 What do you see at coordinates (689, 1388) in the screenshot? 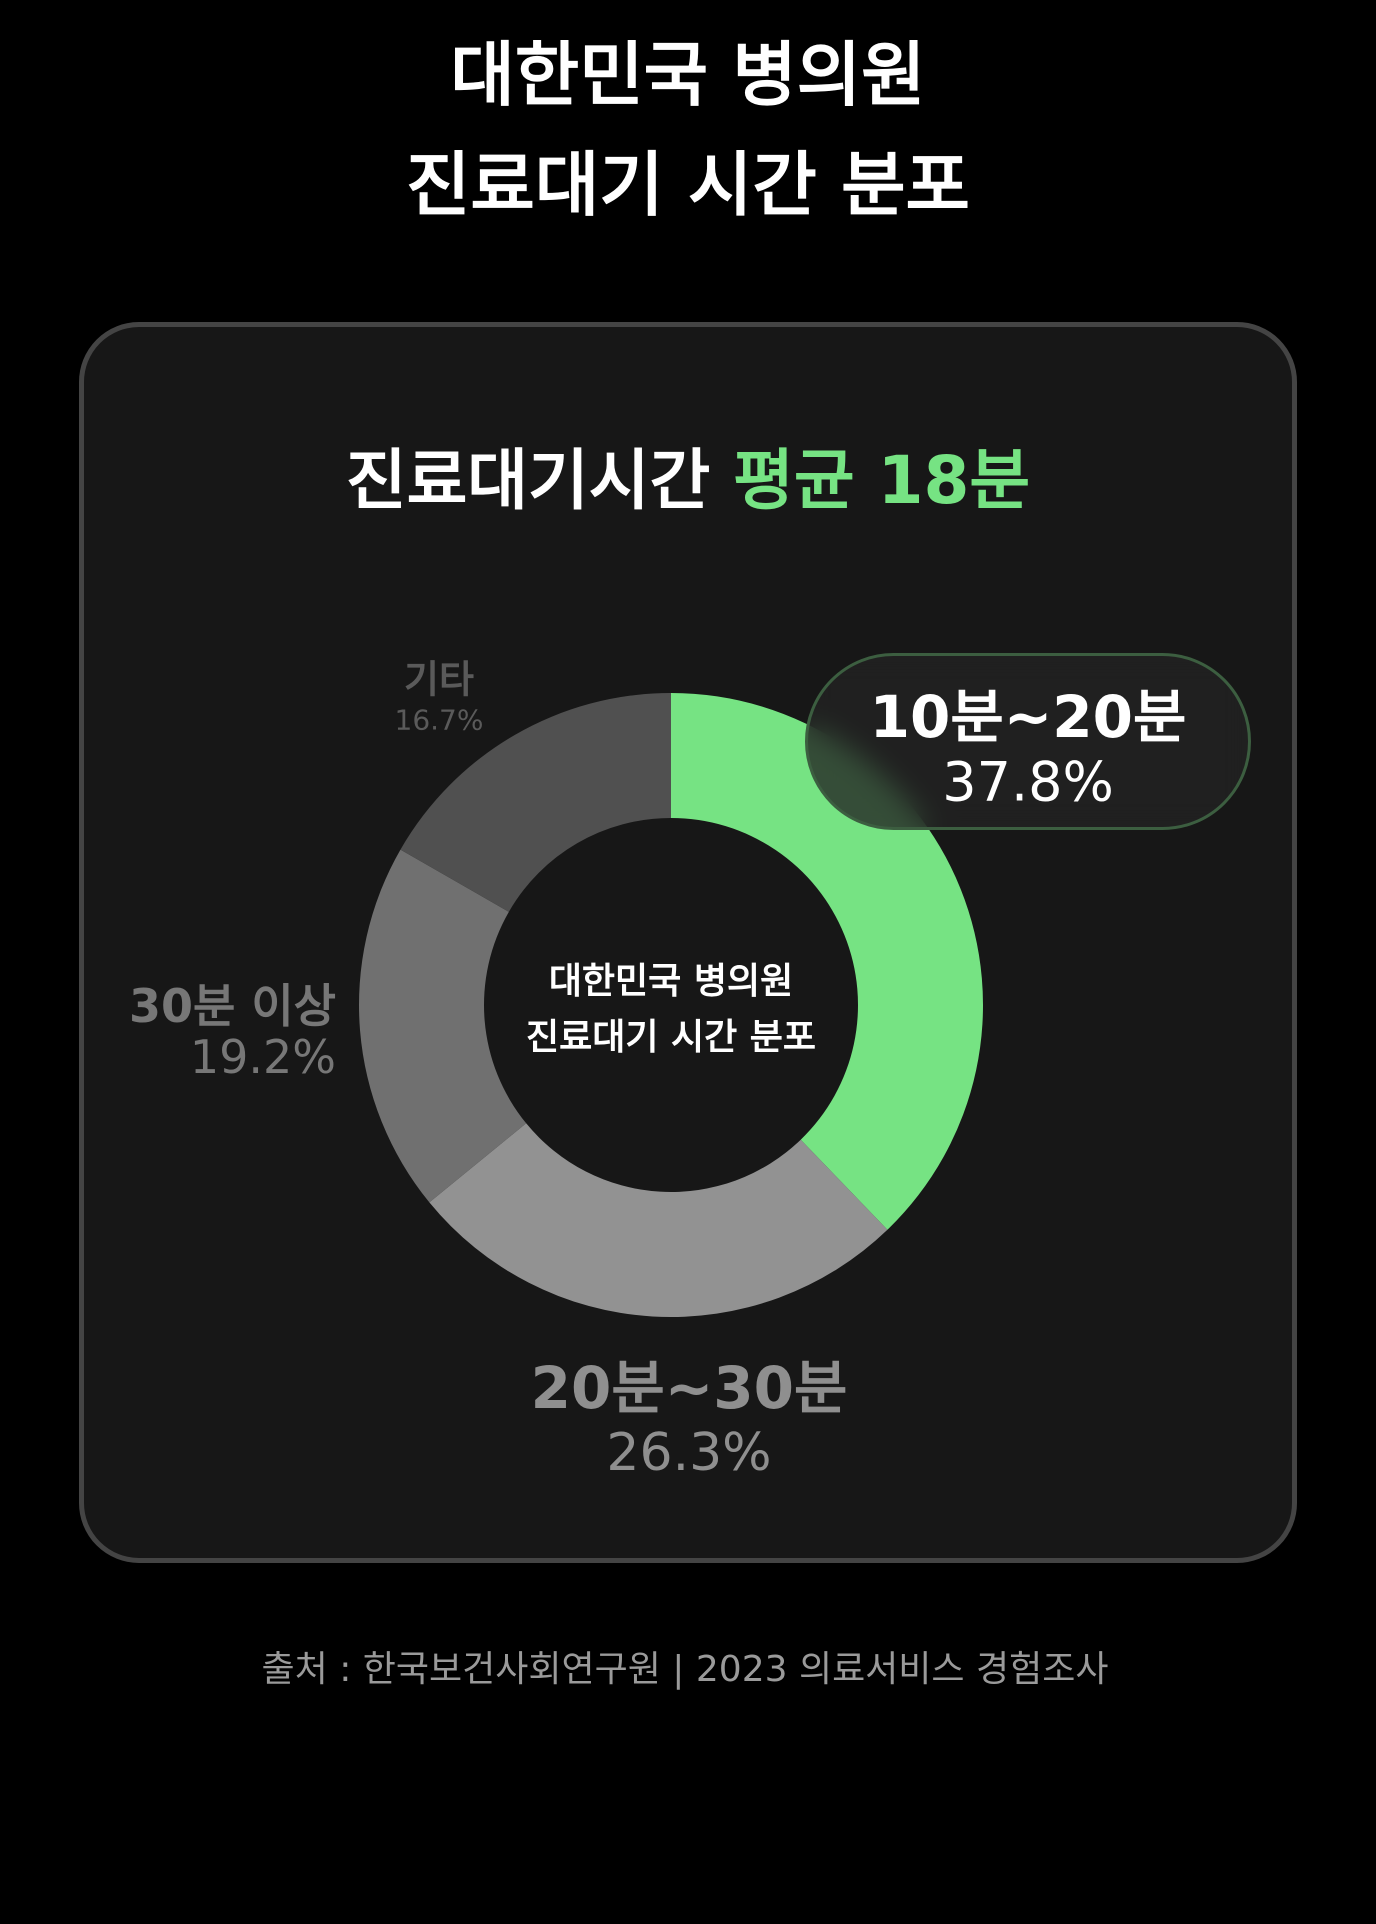
I see `slice-label-1: 20분~30분` at bounding box center [689, 1388].